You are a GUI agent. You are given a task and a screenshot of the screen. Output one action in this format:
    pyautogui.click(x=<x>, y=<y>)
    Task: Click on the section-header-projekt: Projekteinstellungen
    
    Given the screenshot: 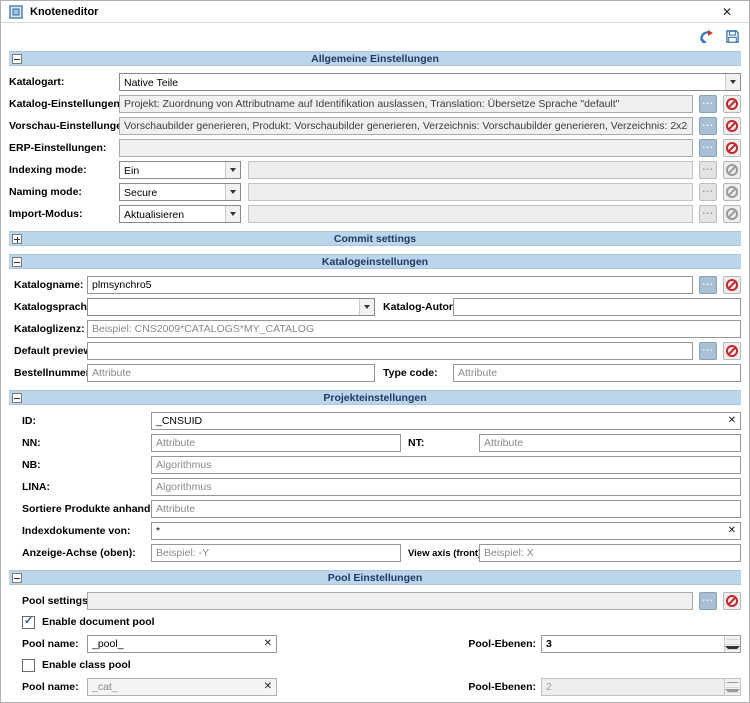 What is the action you would take?
    pyautogui.click(x=375, y=397)
    